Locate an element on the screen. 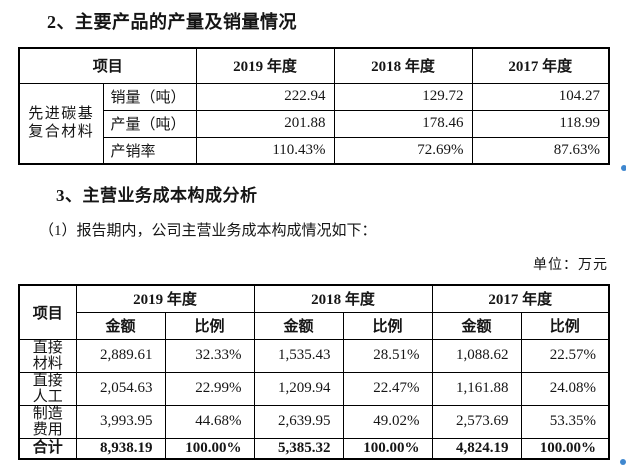 This screenshot has width=626, height=470. cell-overhead-amount-2019: 3,993.95 is located at coordinates (120, 421).